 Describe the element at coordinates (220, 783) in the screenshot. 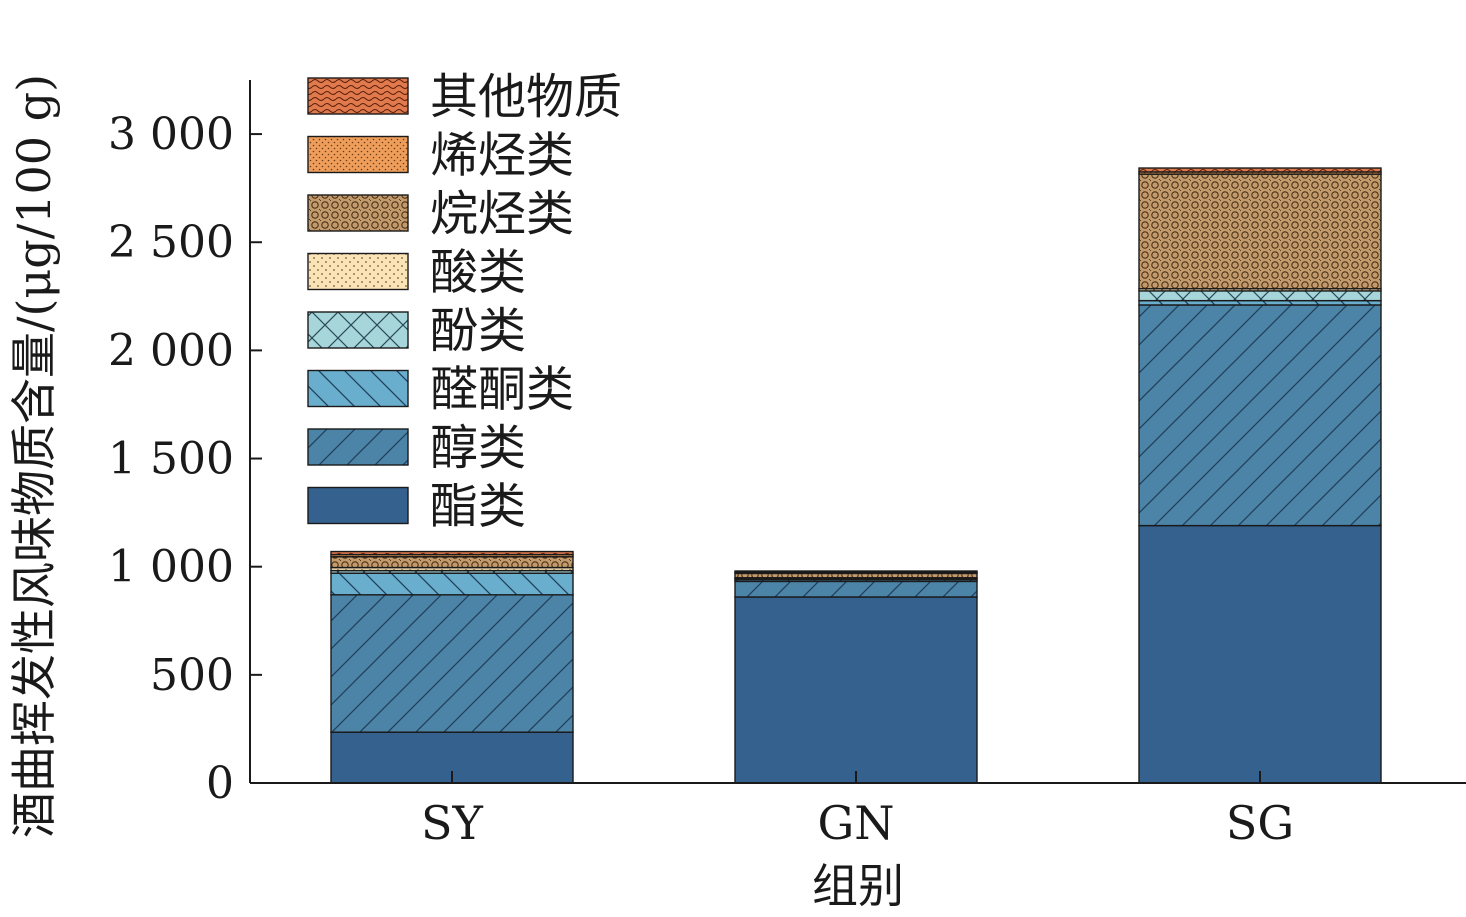

I see `y-tick-label: 0` at that location.